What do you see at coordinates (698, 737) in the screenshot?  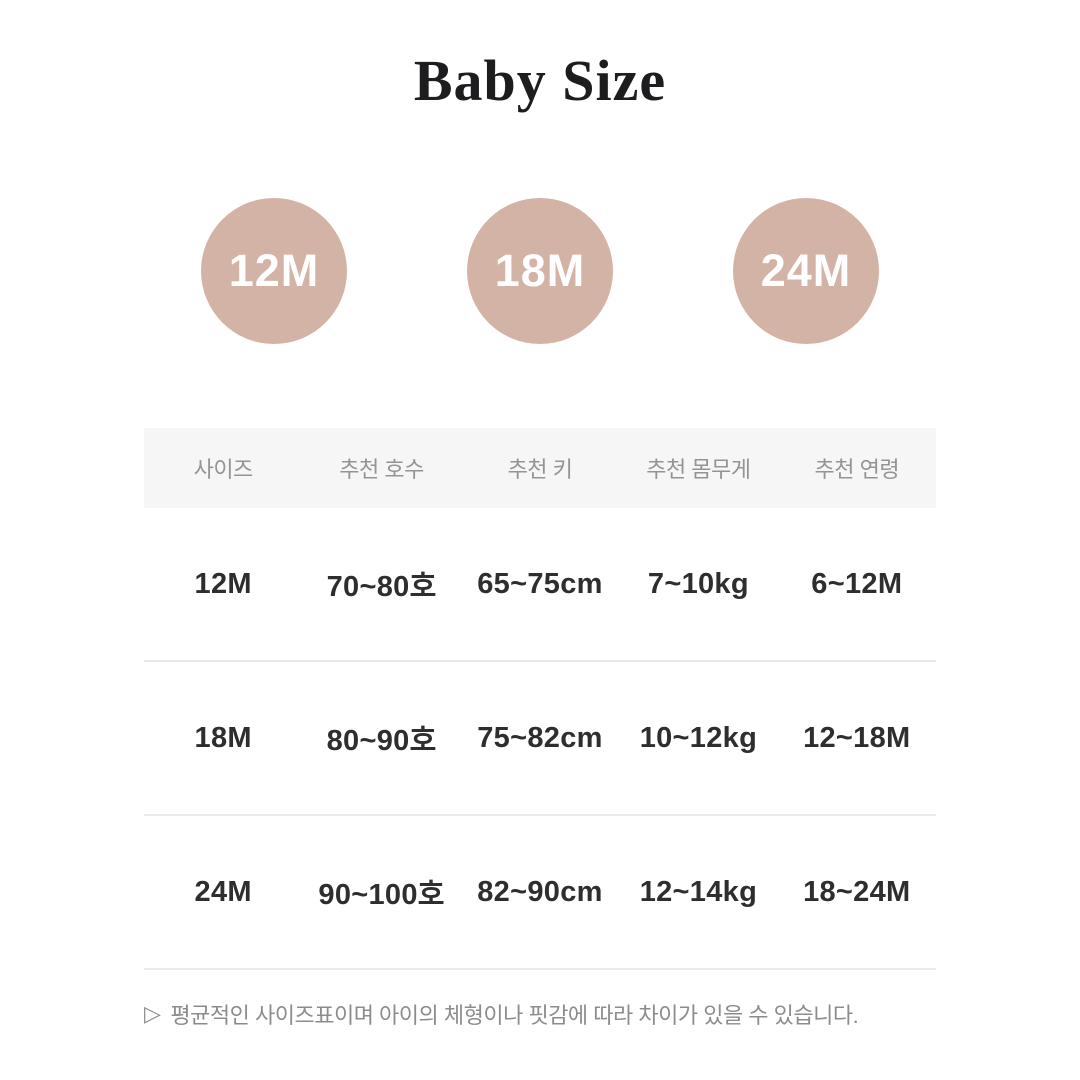 I see `cell-weight: 10~12kg` at bounding box center [698, 737].